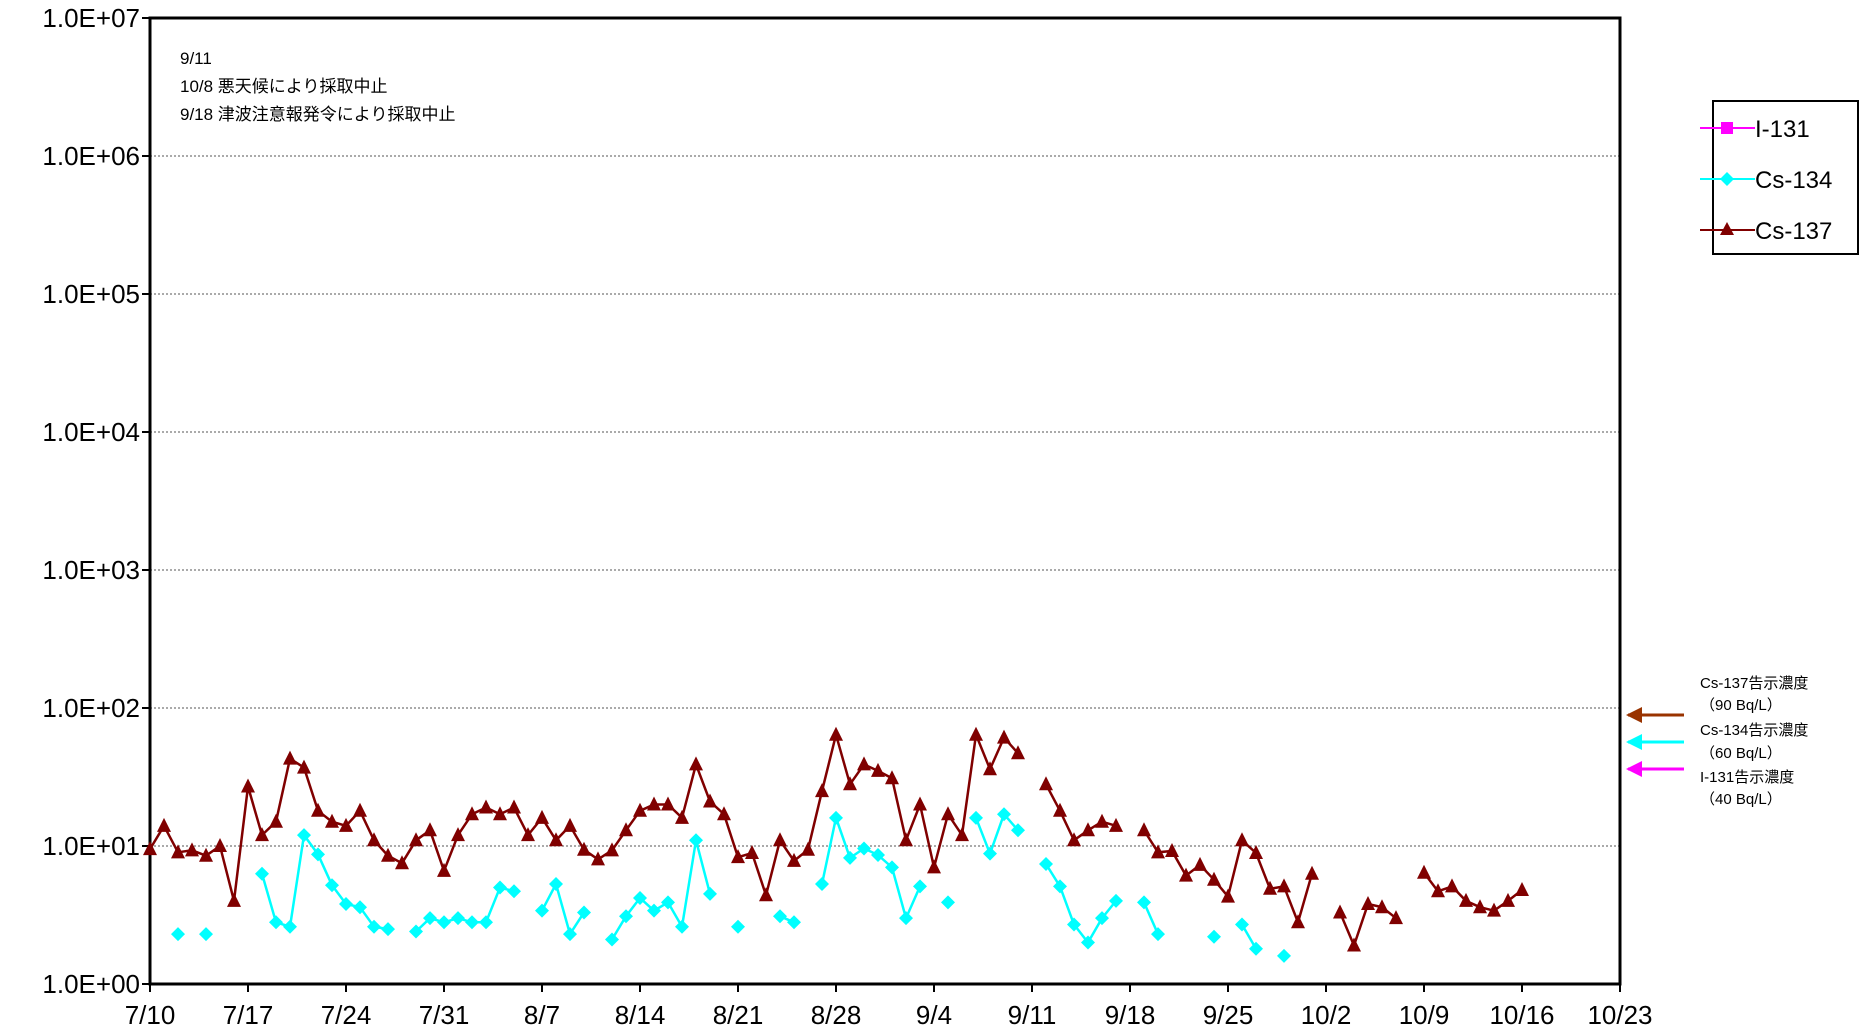  What do you see at coordinates (317, 114) in the screenshot?
I see `note-line-3: 9/18 津波注意報発令により採取中止` at bounding box center [317, 114].